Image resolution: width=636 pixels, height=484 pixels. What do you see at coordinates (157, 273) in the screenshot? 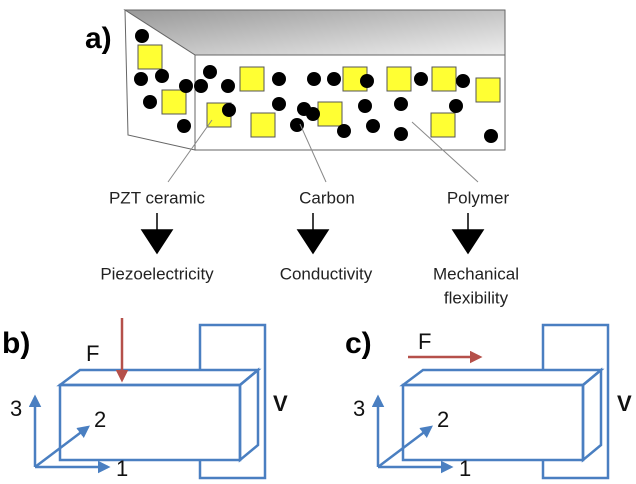
I see `property: Piezoelectricity` at bounding box center [157, 273].